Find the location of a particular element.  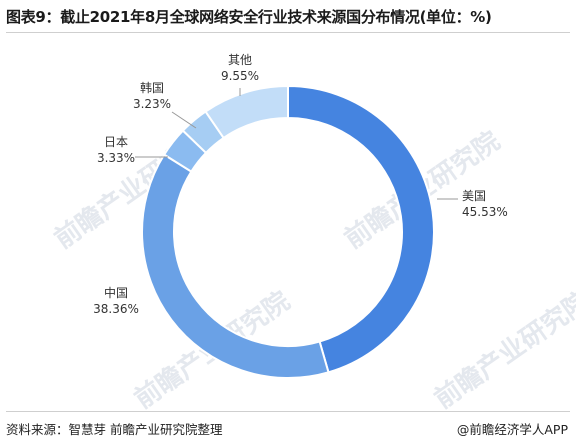

slice-value-中国: 38.36% is located at coordinates (116, 309).